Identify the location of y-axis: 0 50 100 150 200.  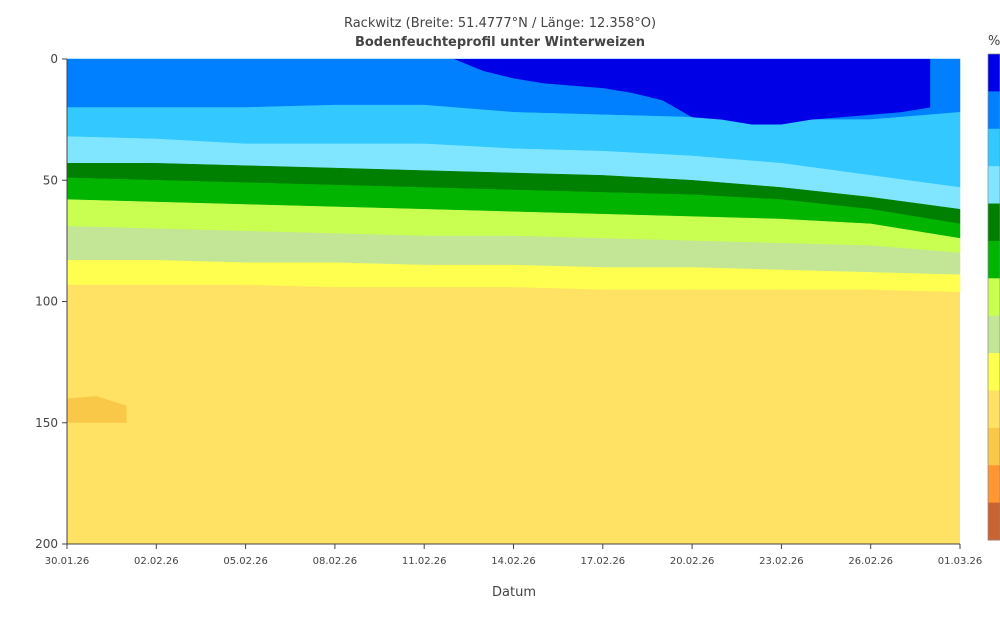
(51, 301).